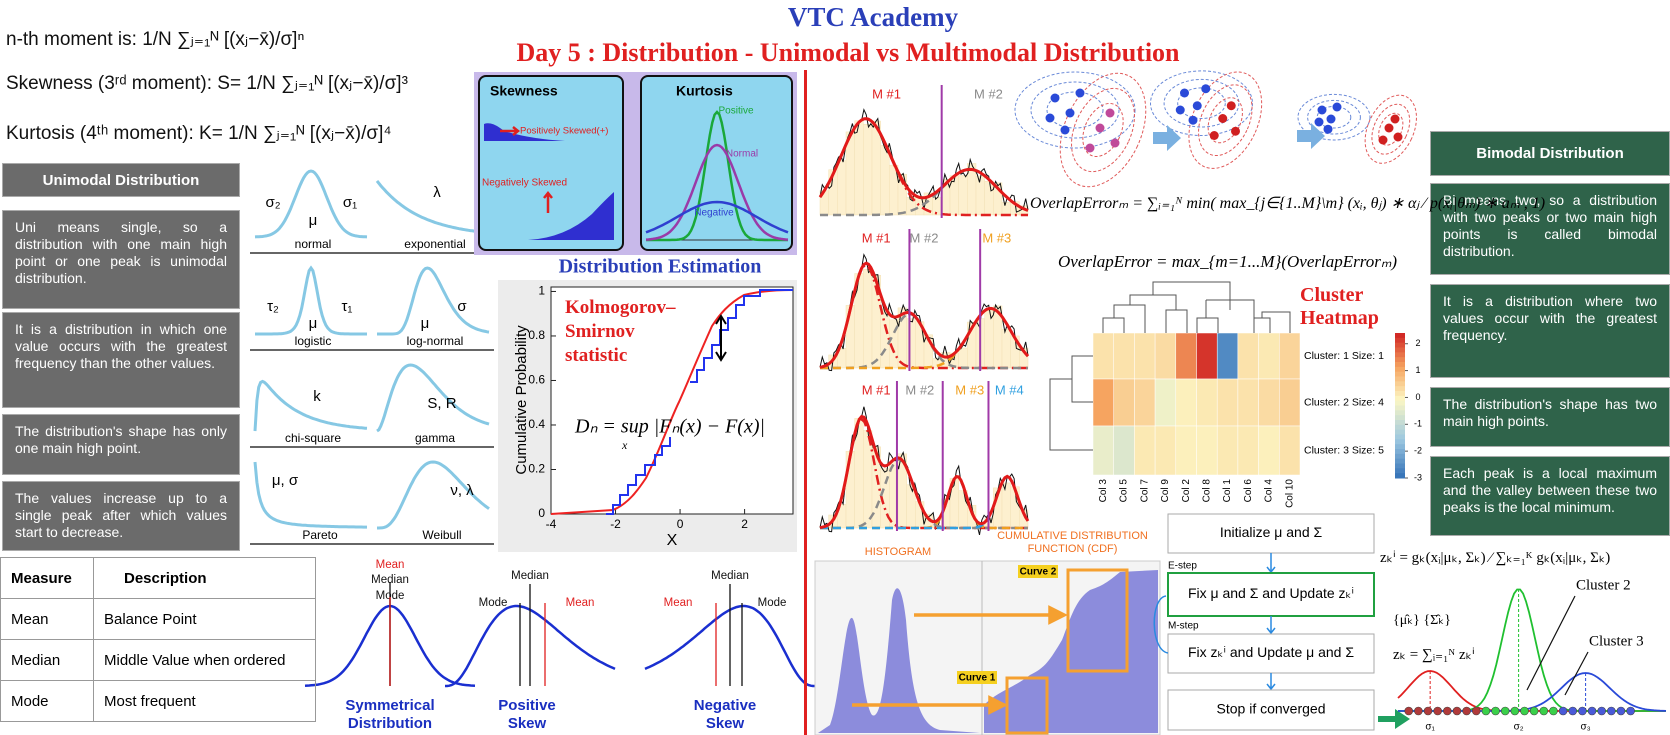 The height and width of the screenshot is (735, 1670). Describe the element at coordinates (462, 490) in the screenshot. I see `dist-param: ν, λ` at that location.